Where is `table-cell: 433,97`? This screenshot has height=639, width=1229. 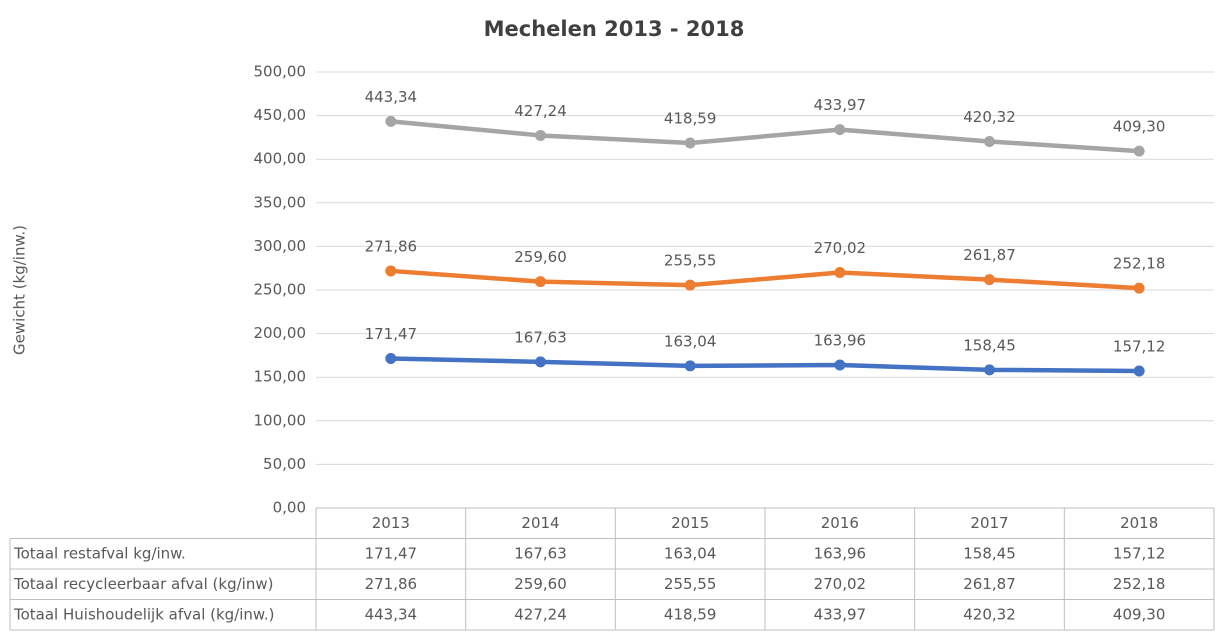 table-cell: 433,97 is located at coordinates (840, 614).